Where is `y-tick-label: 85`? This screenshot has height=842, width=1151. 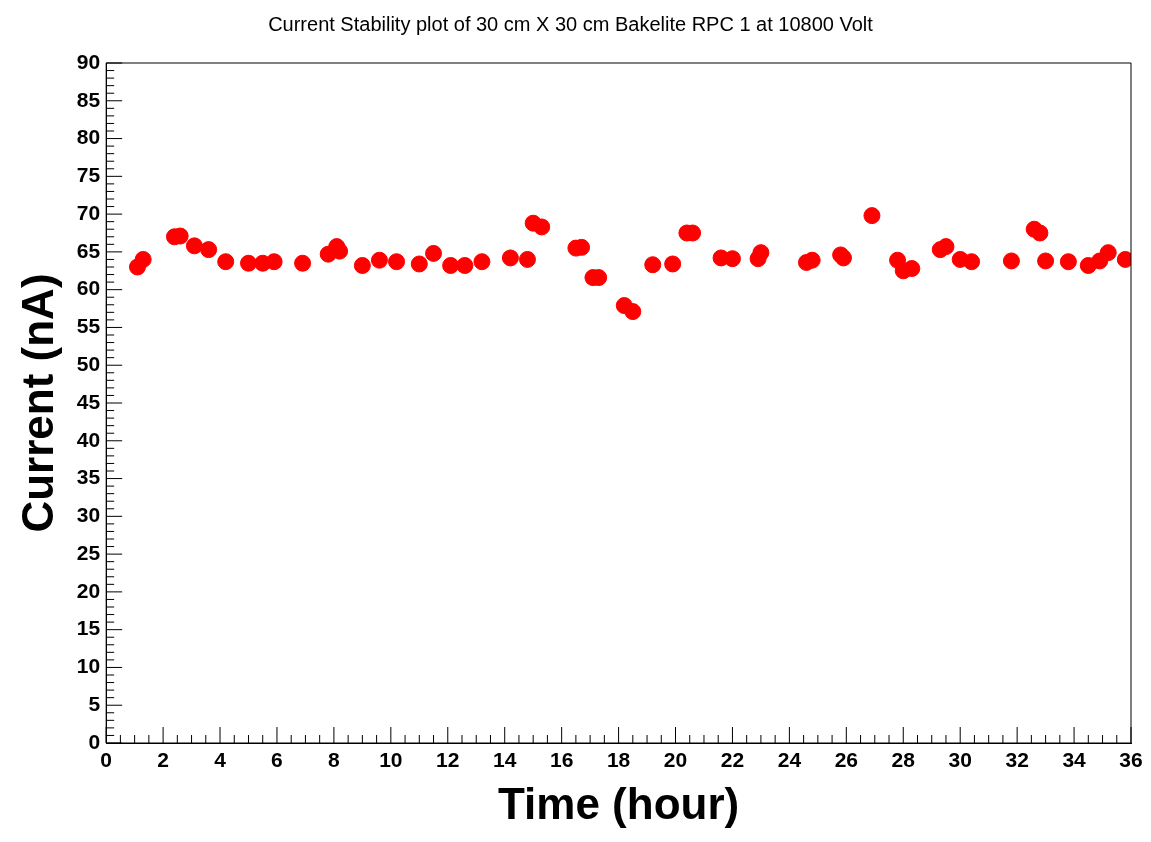 y-tick-label: 85 is located at coordinates (88, 99).